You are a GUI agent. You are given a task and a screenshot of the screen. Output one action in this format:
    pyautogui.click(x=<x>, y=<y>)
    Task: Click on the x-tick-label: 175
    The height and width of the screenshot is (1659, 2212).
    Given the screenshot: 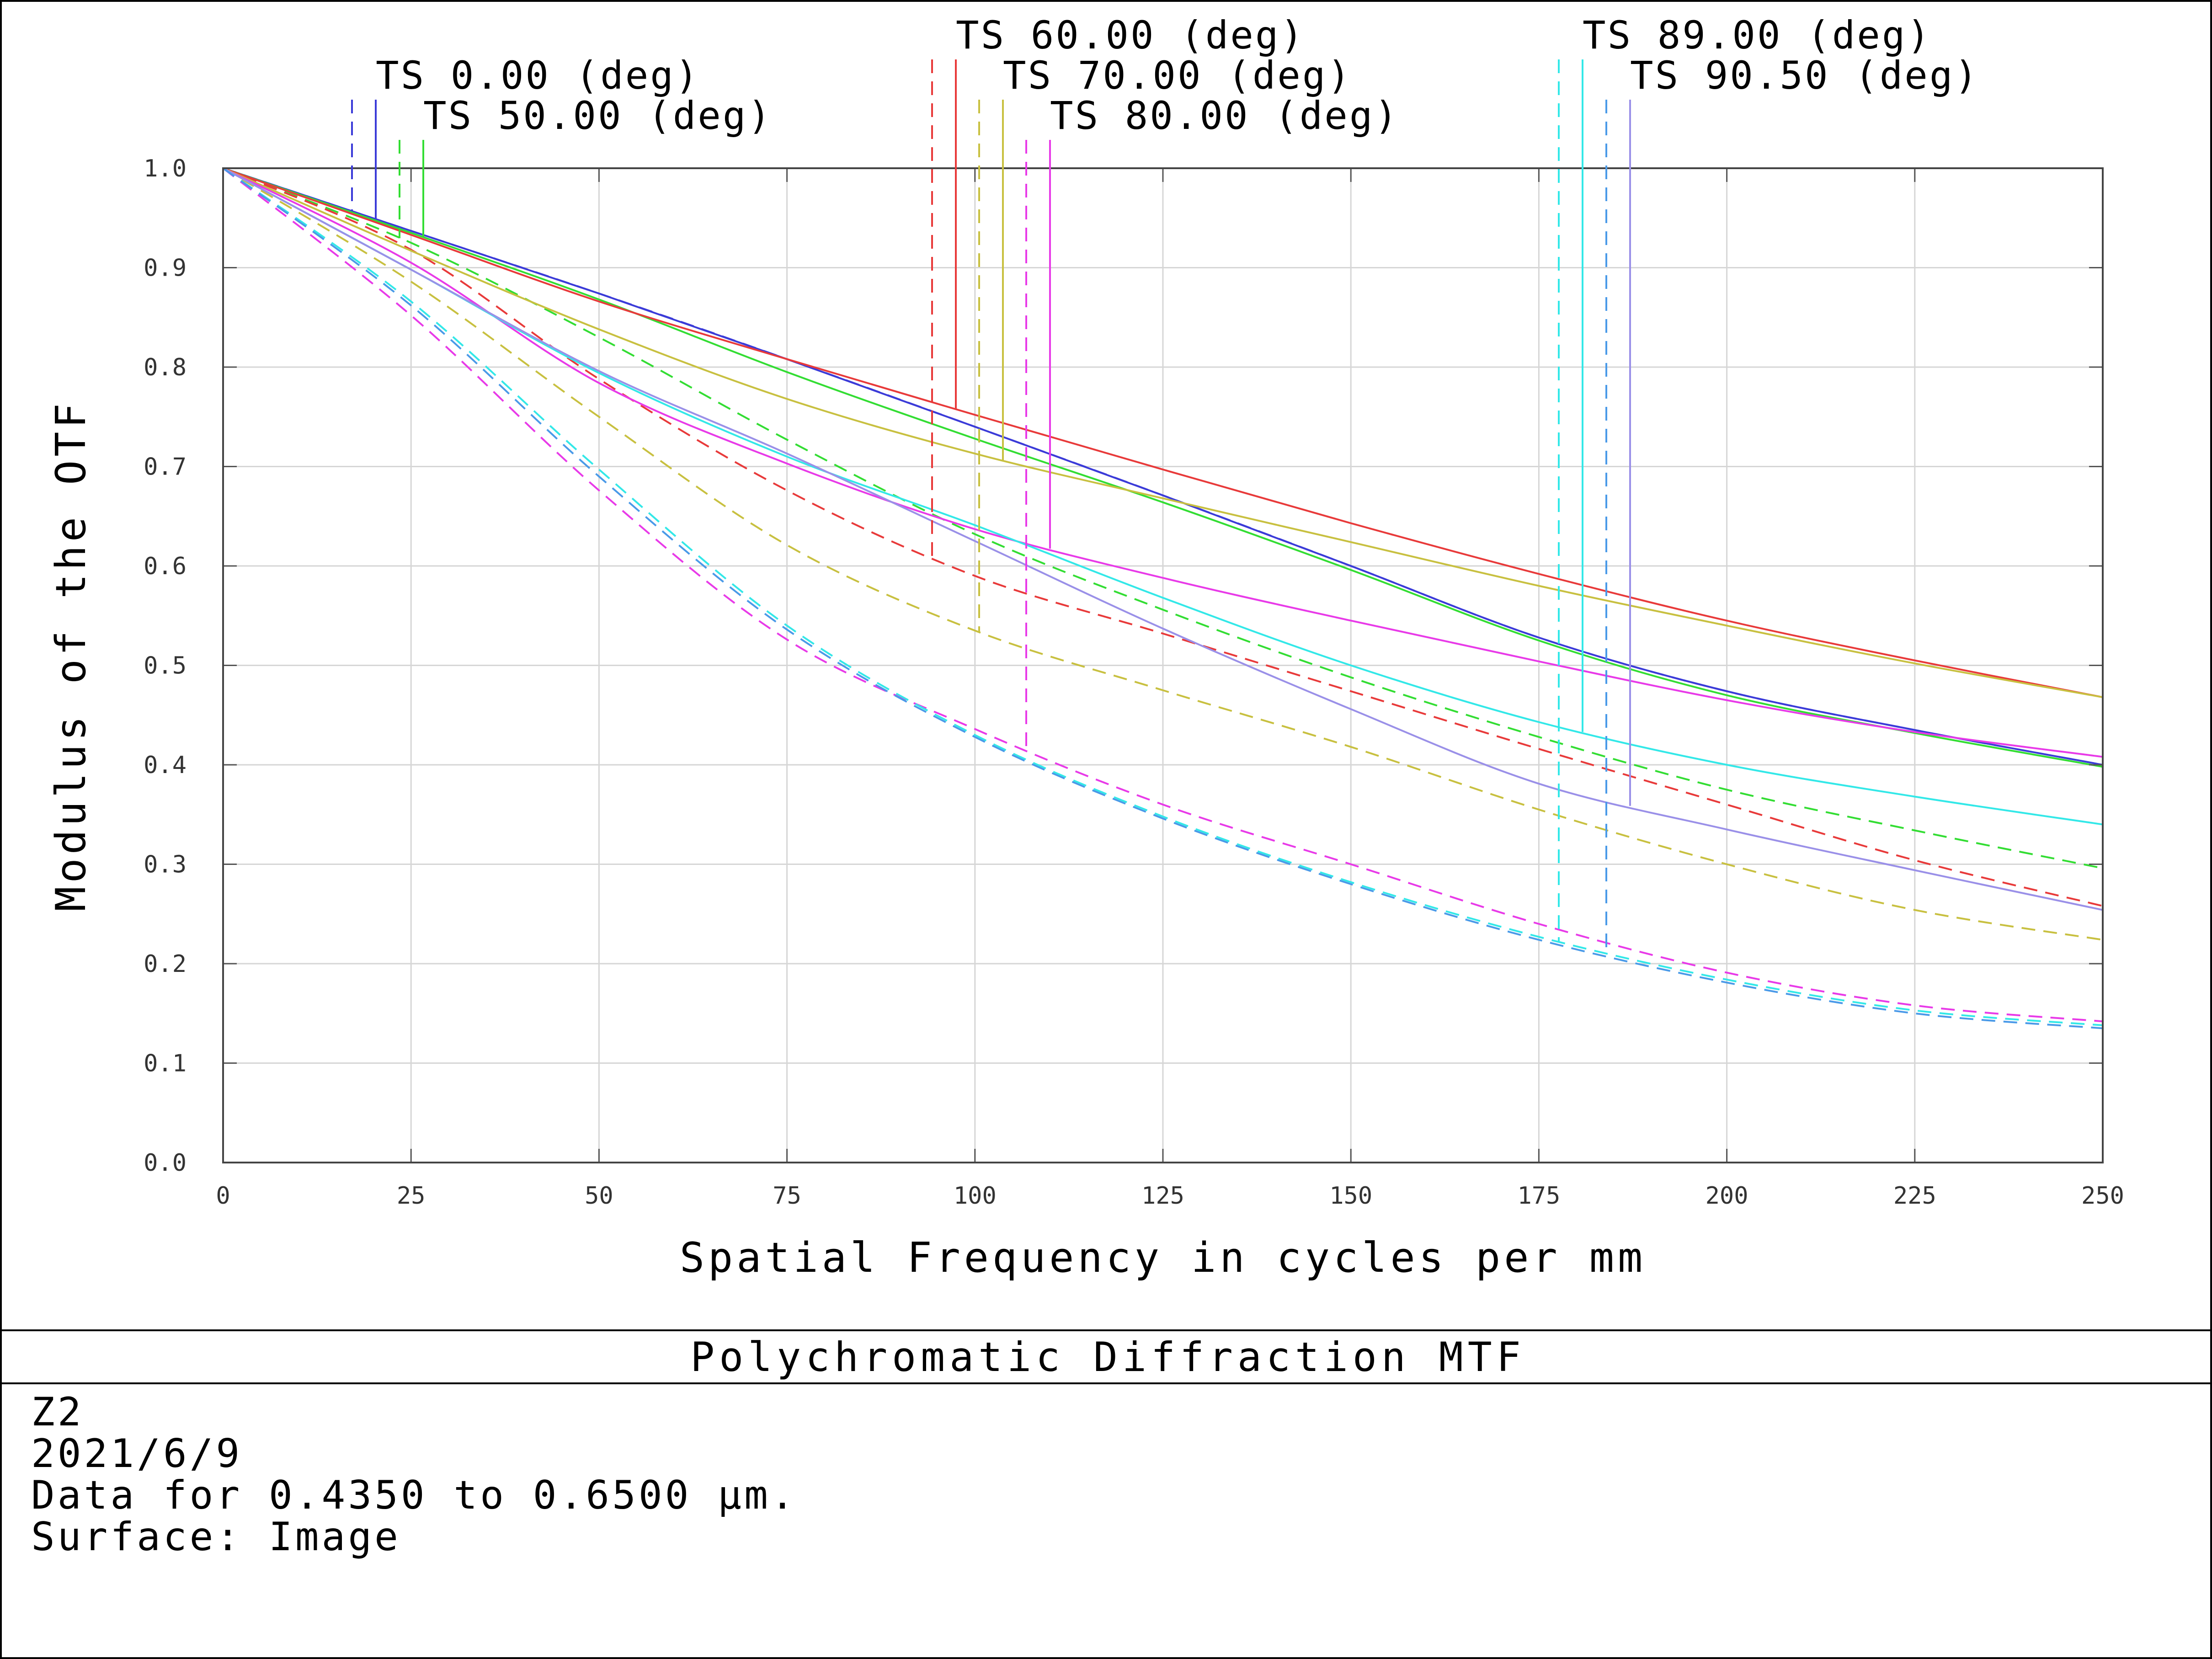 What is the action you would take?
    pyautogui.click(x=1538, y=1196)
    